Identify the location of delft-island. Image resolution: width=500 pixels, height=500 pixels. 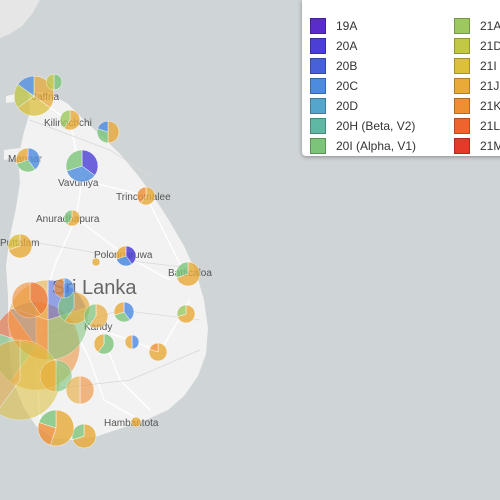
(11, 98).